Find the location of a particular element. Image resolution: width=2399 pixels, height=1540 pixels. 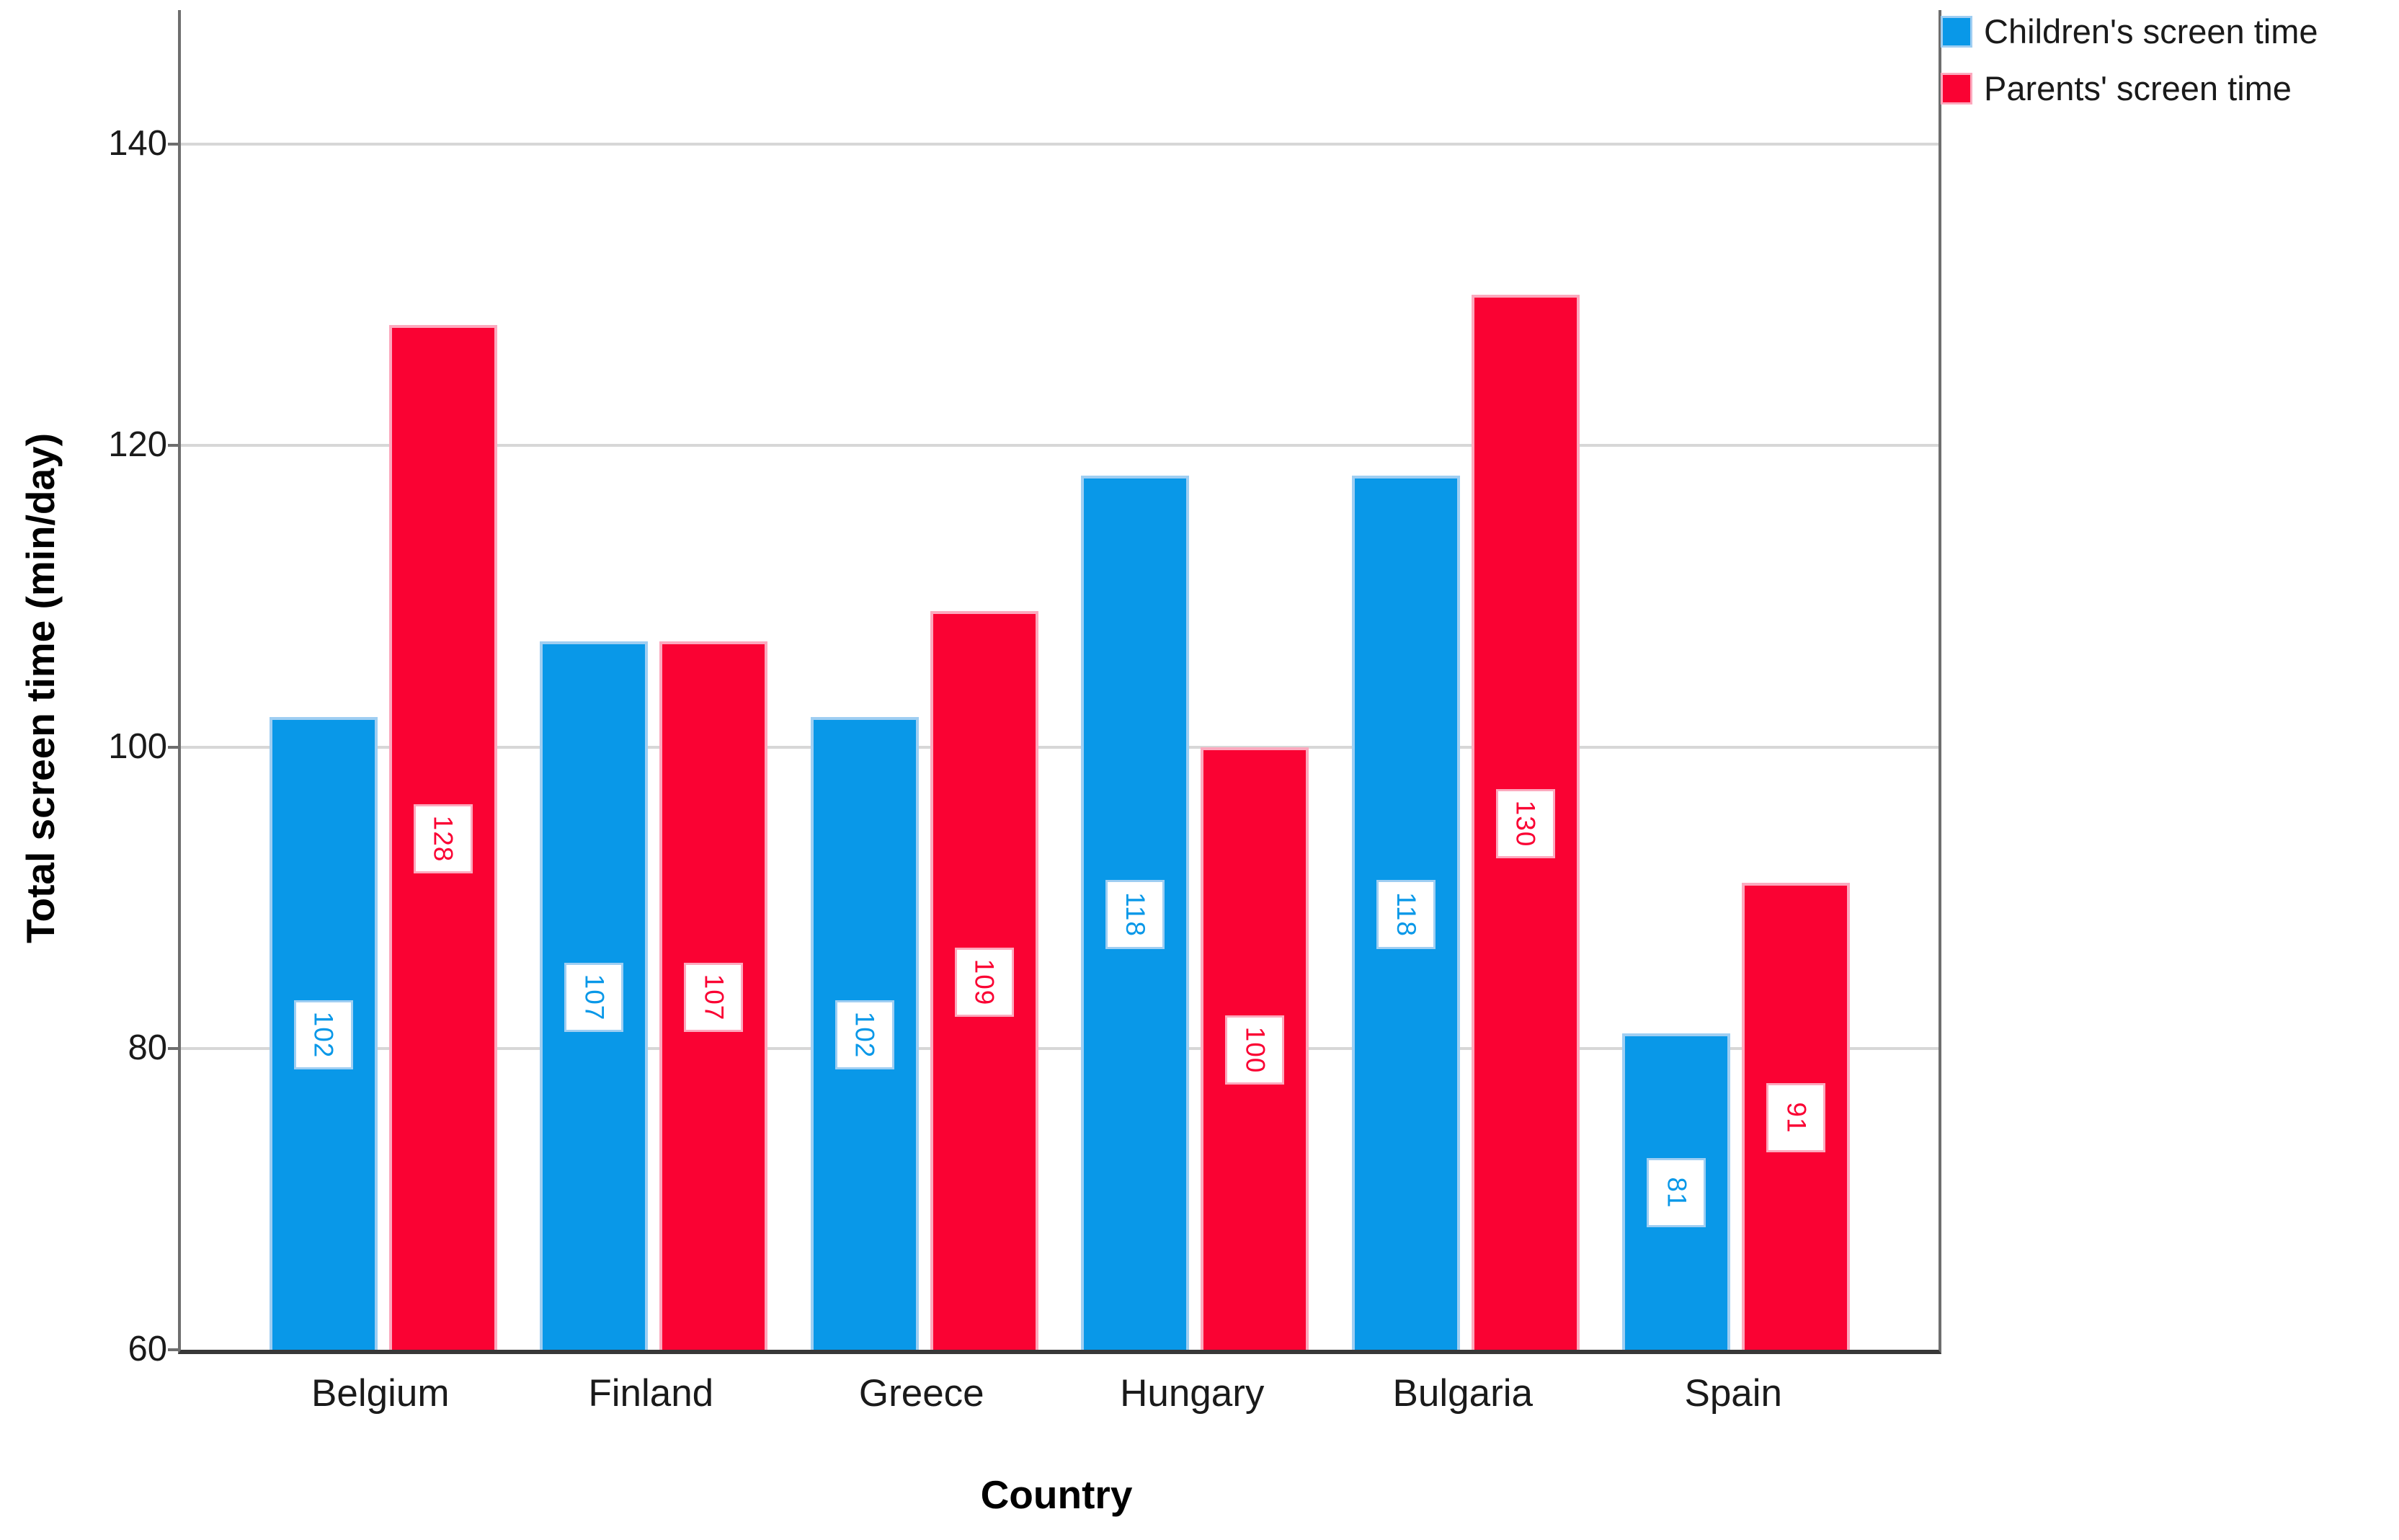

bar-value-label-box: 81 is located at coordinates (1676, 1193).